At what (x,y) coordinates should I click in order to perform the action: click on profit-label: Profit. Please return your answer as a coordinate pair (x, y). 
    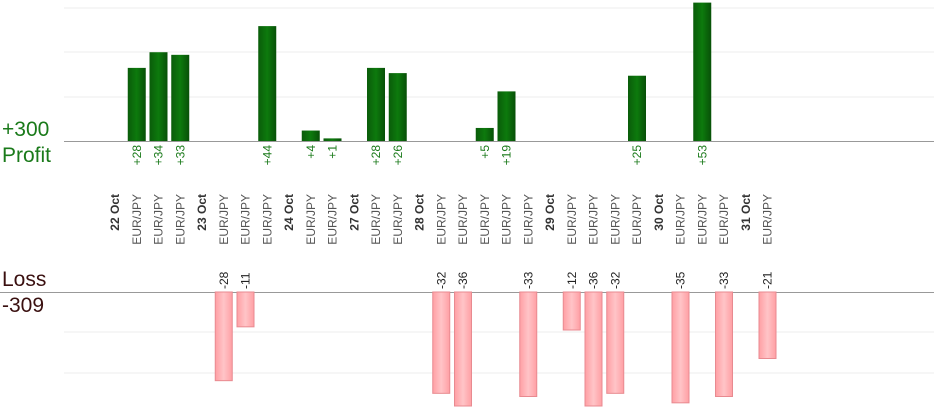
    Looking at the image, I should click on (27, 155).